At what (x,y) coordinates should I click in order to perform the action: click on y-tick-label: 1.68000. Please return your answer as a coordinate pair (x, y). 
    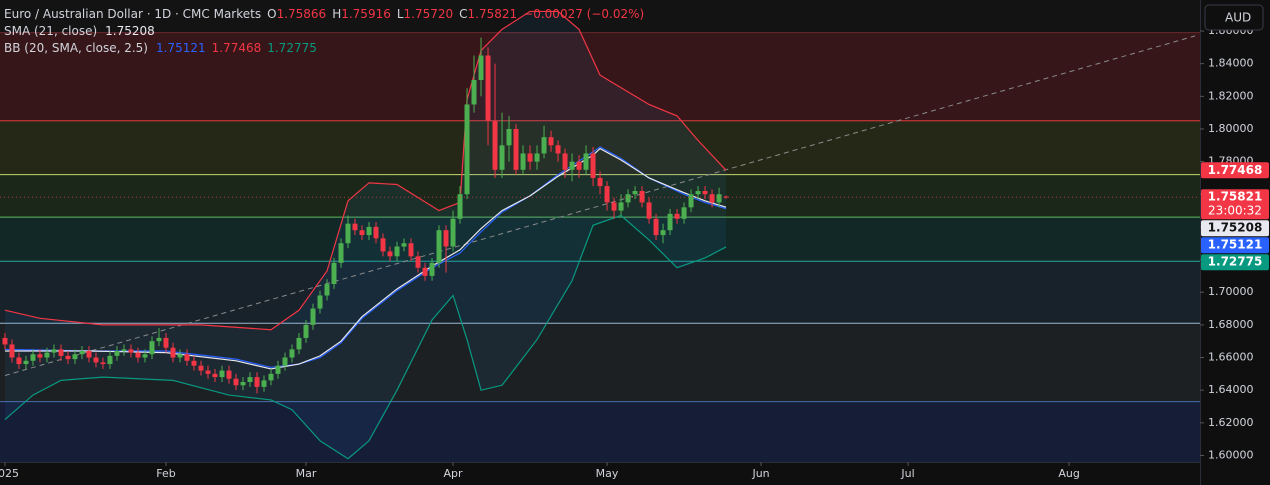
    Looking at the image, I should click on (1231, 324).